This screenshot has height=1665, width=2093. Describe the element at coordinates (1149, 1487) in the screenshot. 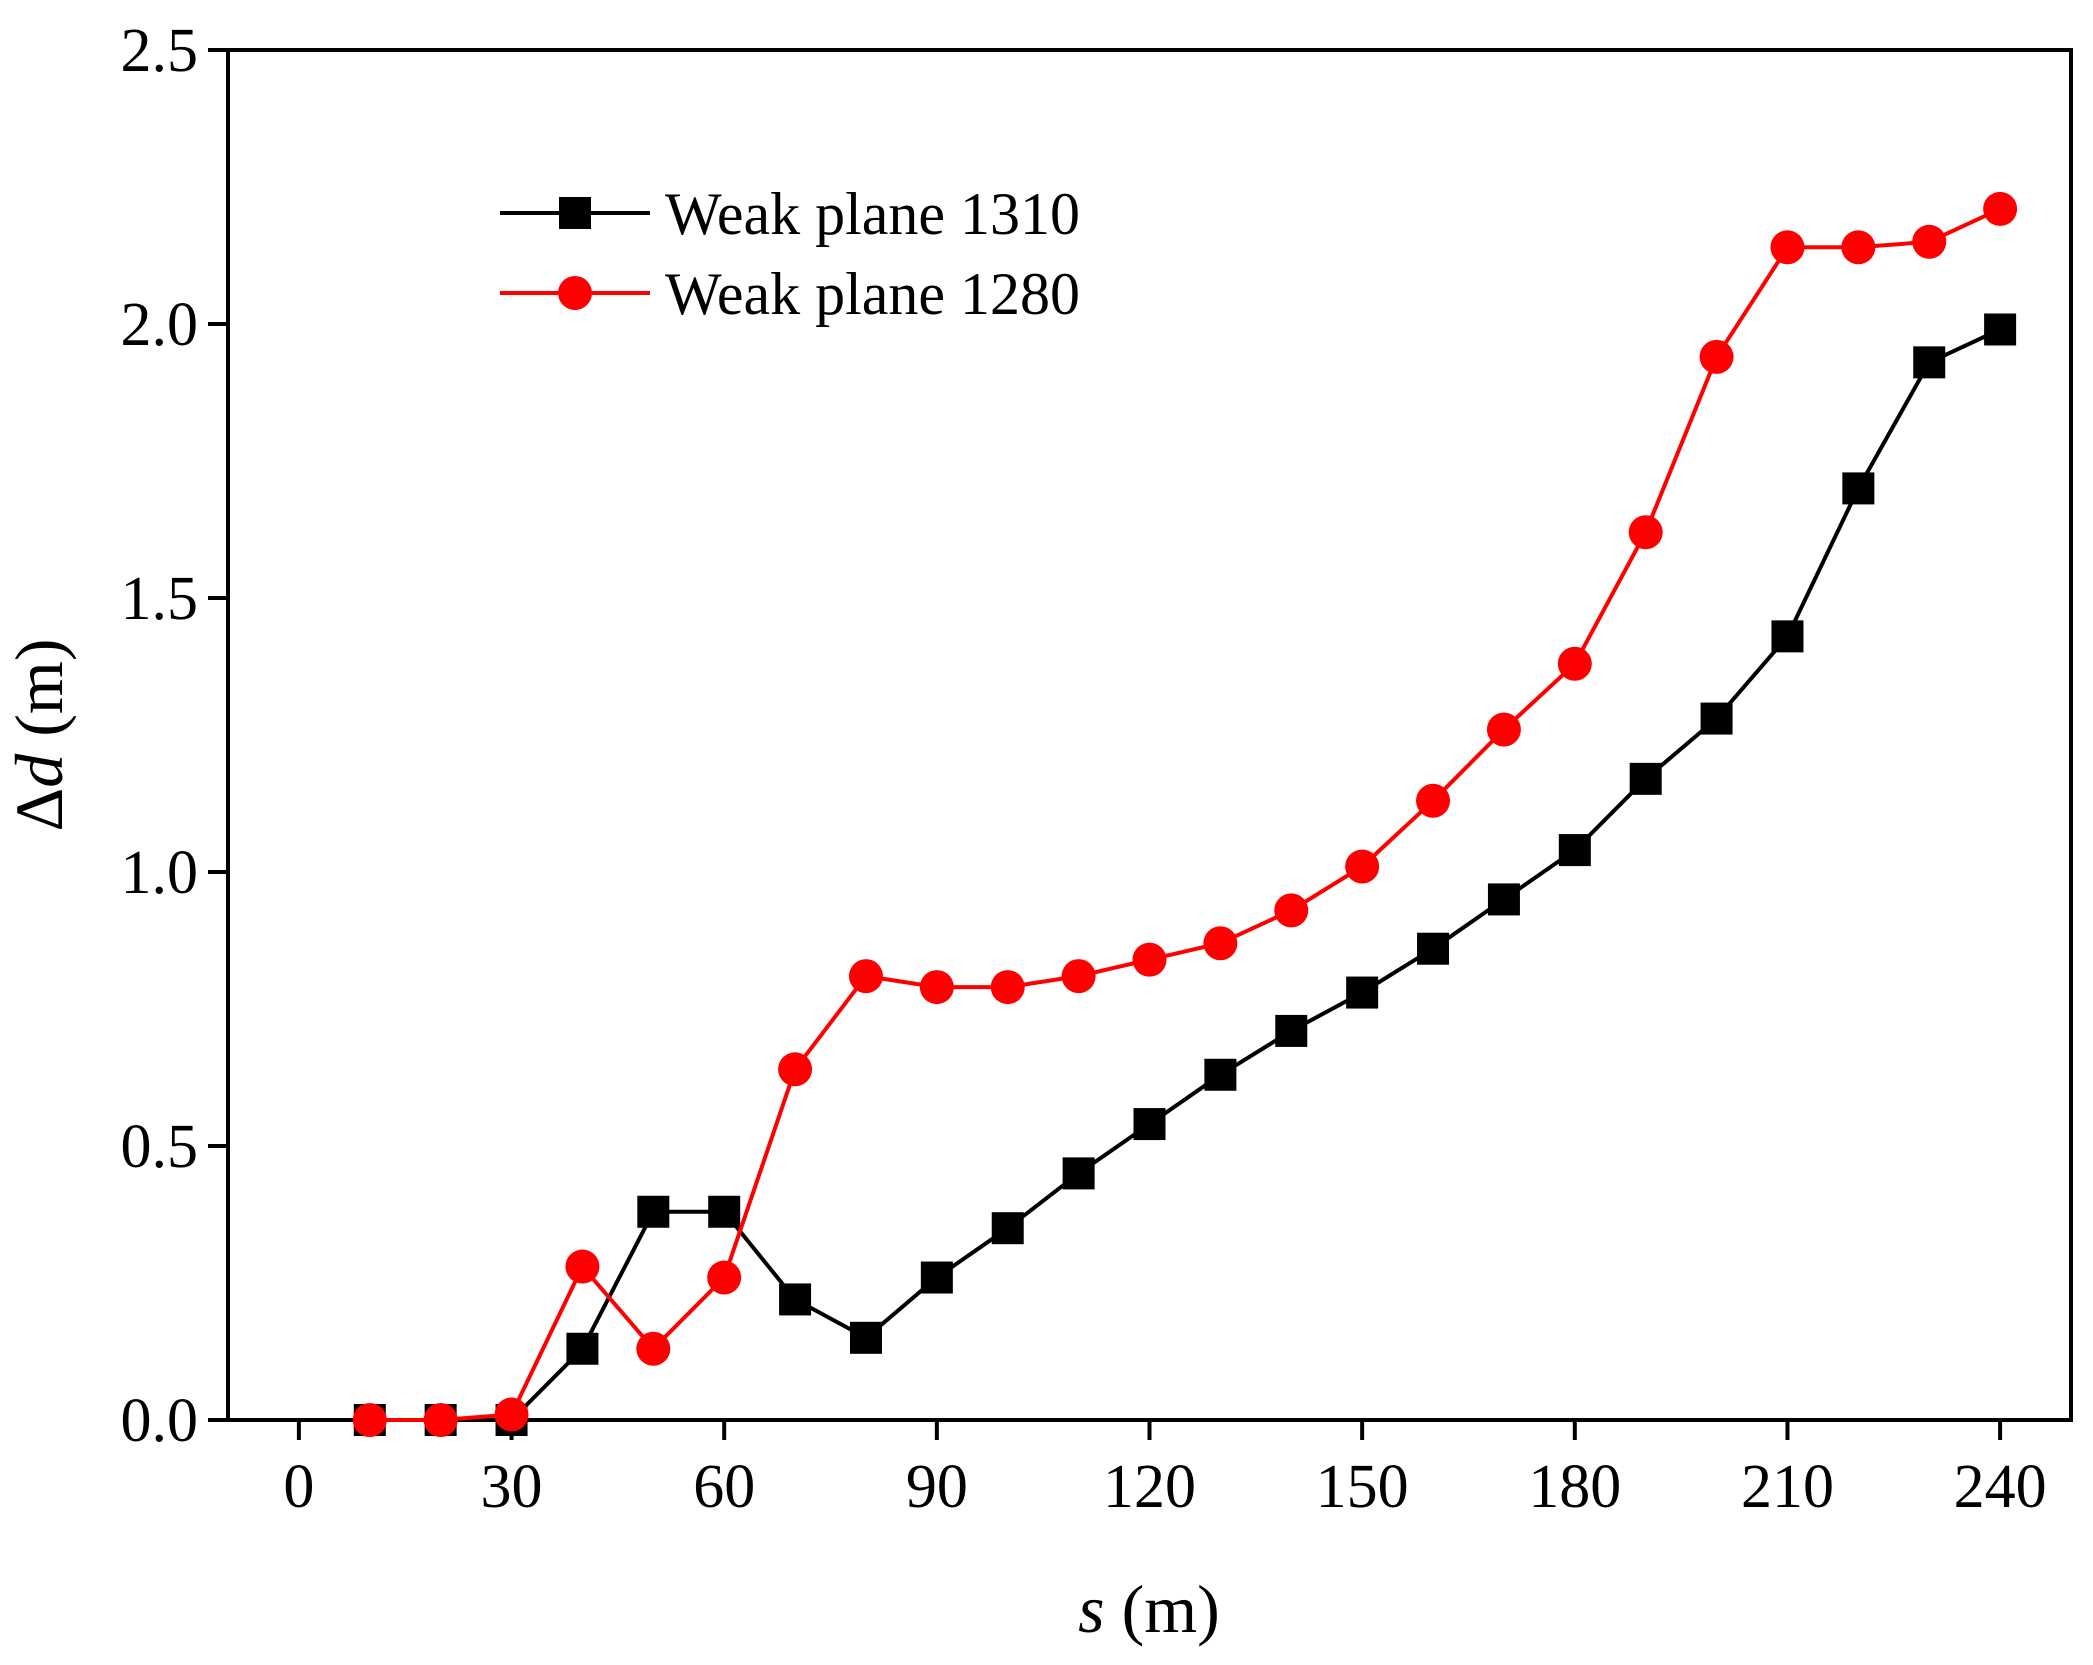

I see `x-tick-label: 120` at that location.